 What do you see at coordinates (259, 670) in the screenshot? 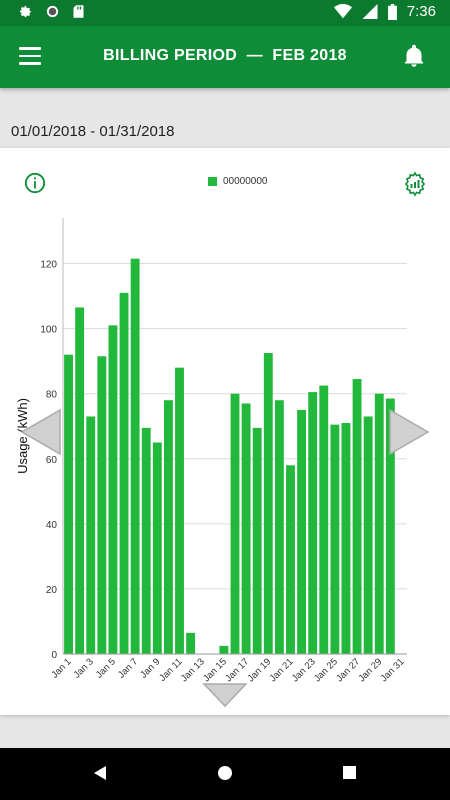
I see `x-tick-label: Jan 19` at bounding box center [259, 670].